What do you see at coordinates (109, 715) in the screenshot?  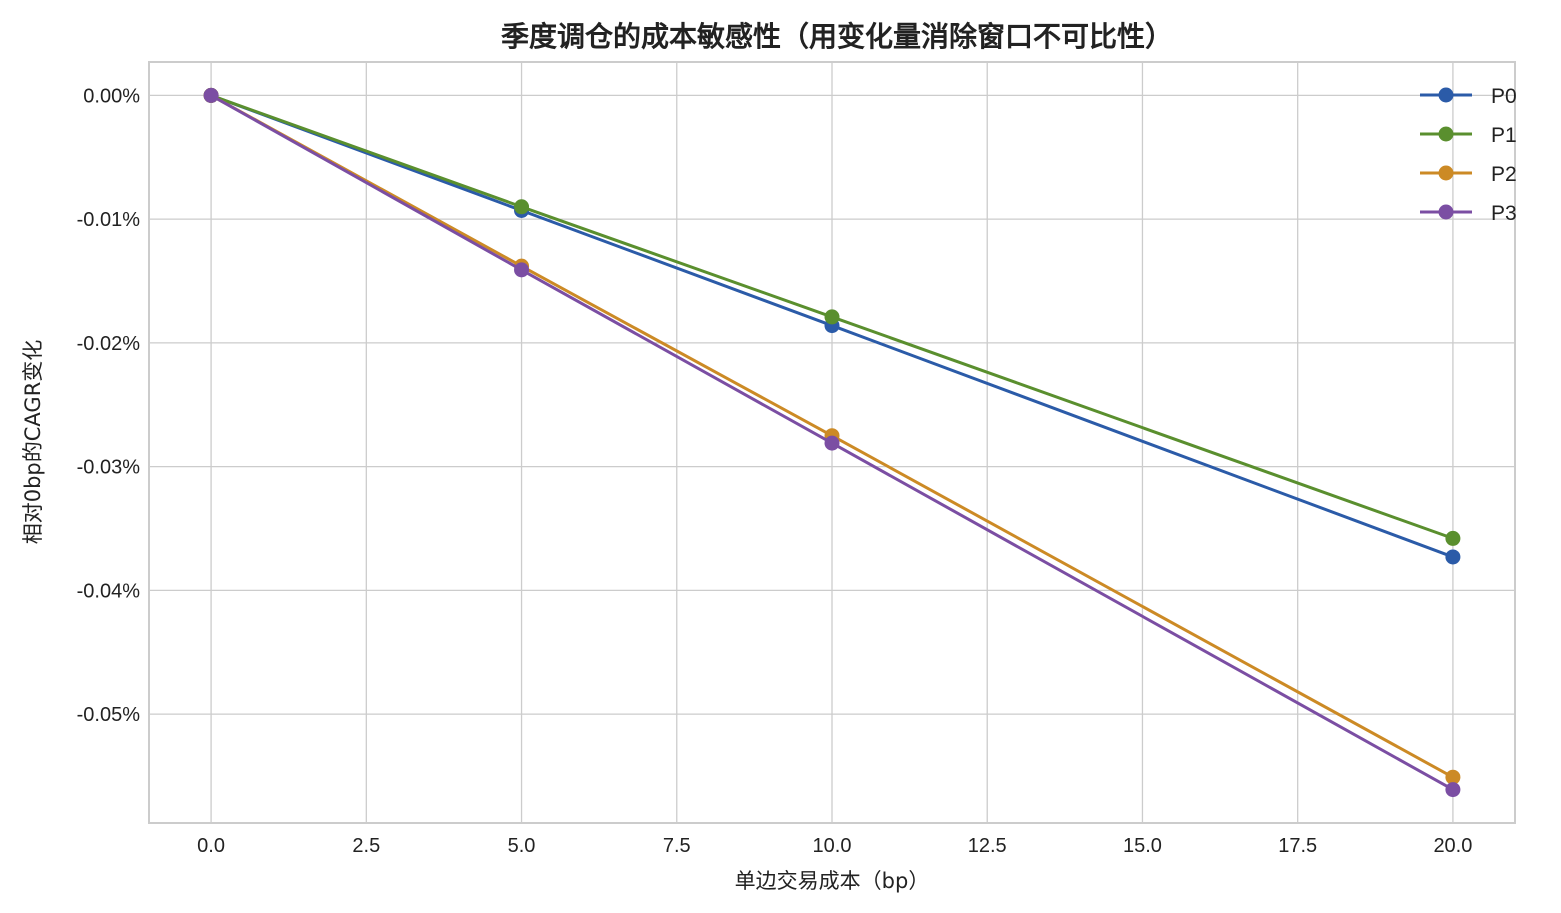 I see `y-tick-label: -0.05%` at bounding box center [109, 715].